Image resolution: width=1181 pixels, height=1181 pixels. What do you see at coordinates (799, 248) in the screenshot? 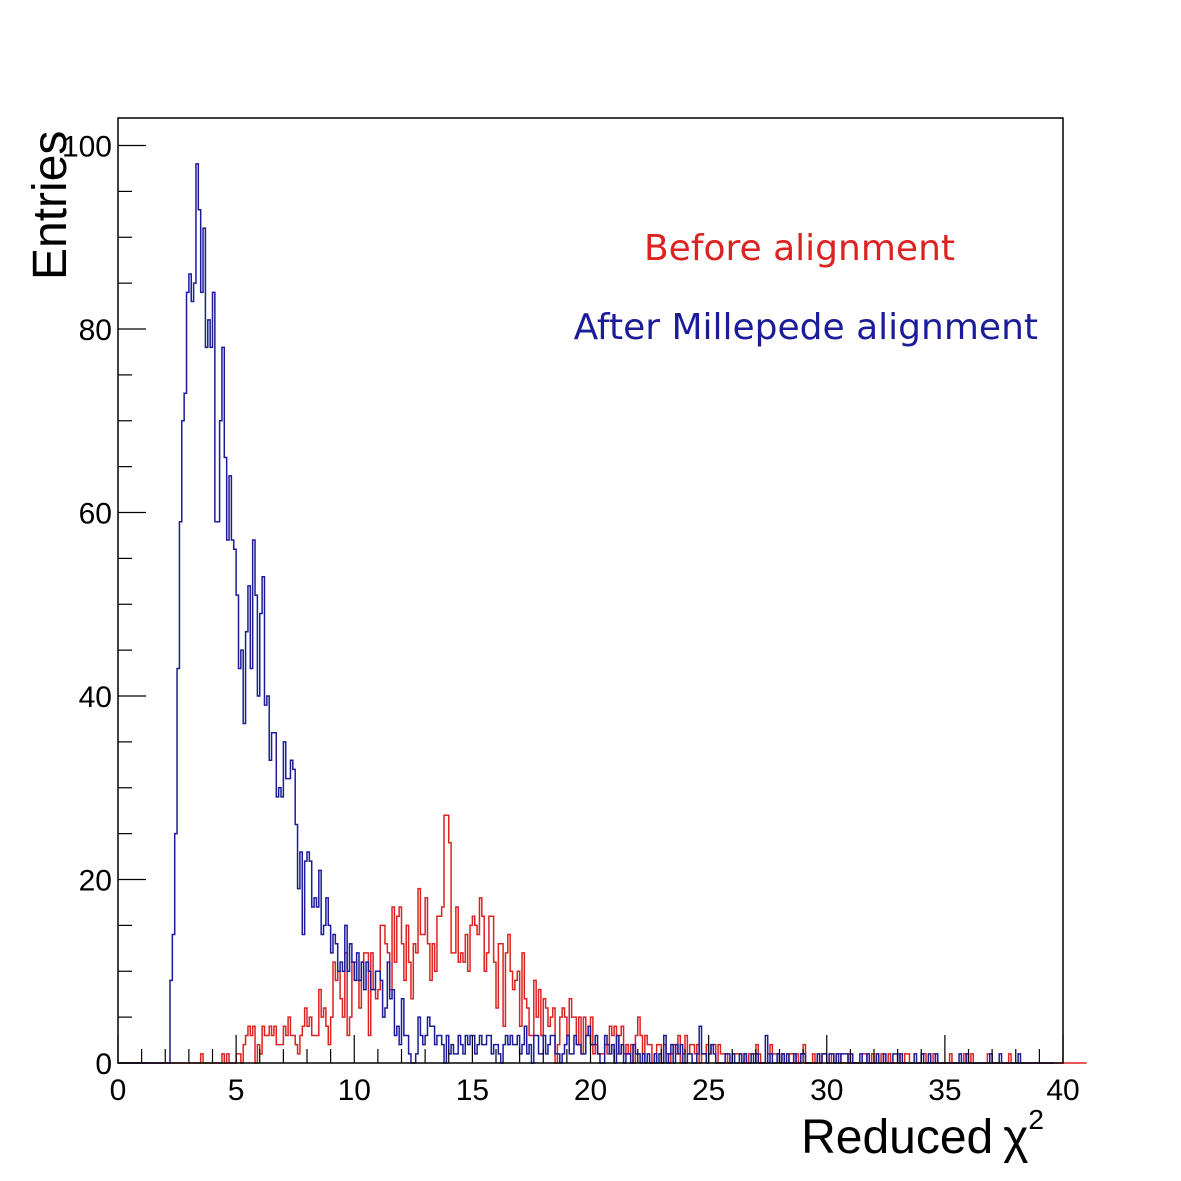
I see `legend-before-alignment: Before alignment` at bounding box center [799, 248].